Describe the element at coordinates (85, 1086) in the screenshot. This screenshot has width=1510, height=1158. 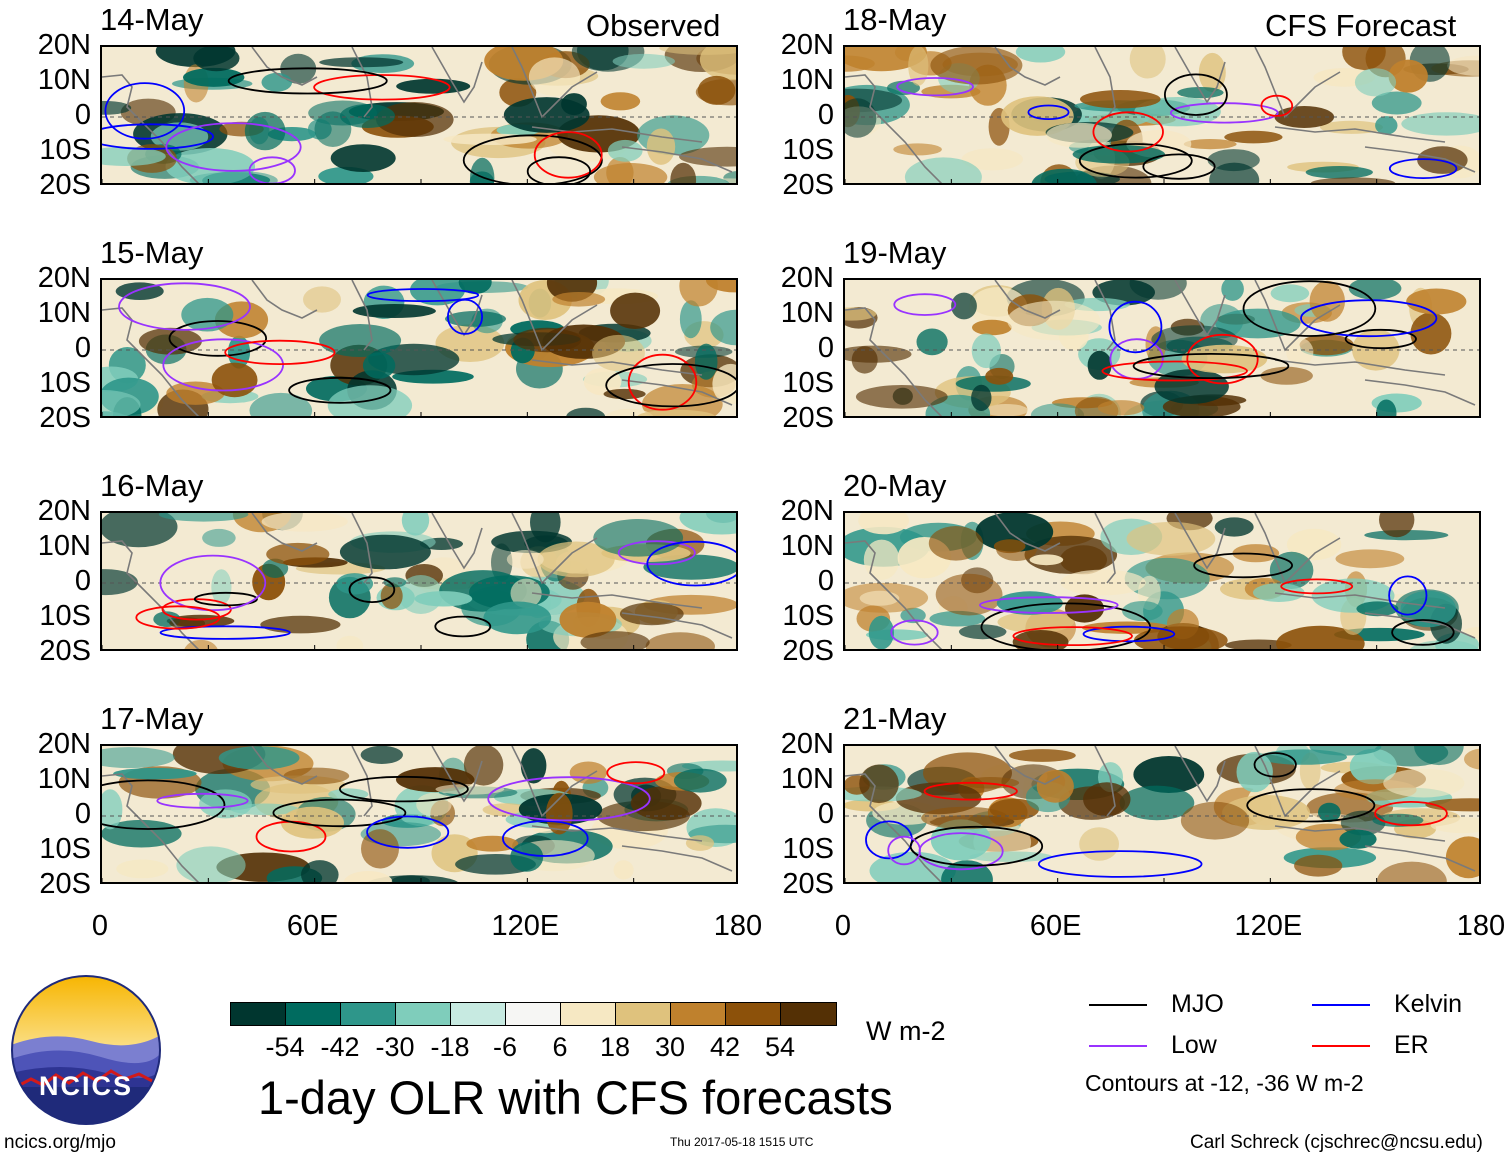
I see `logo-text: NCICS` at that location.